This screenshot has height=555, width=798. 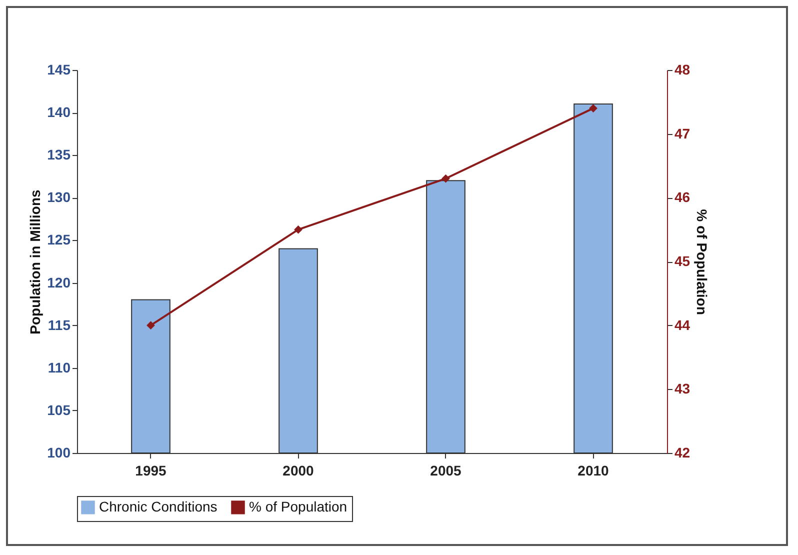 I want to click on y2-tick-label: 44, so click(x=682, y=324).